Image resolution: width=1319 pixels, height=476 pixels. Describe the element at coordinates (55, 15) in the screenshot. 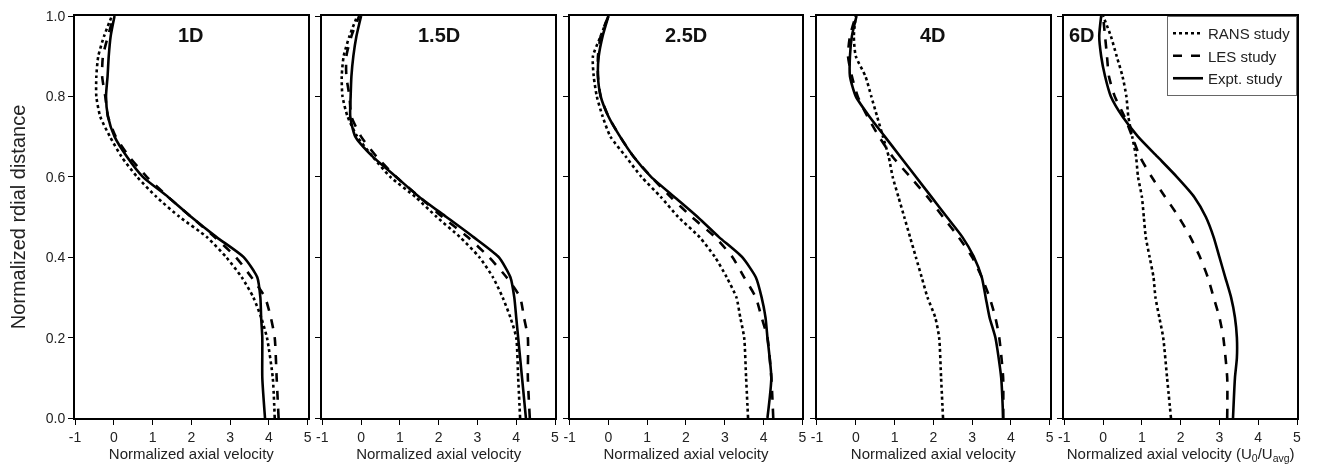

I see `y-tick-label: 1.0` at that location.